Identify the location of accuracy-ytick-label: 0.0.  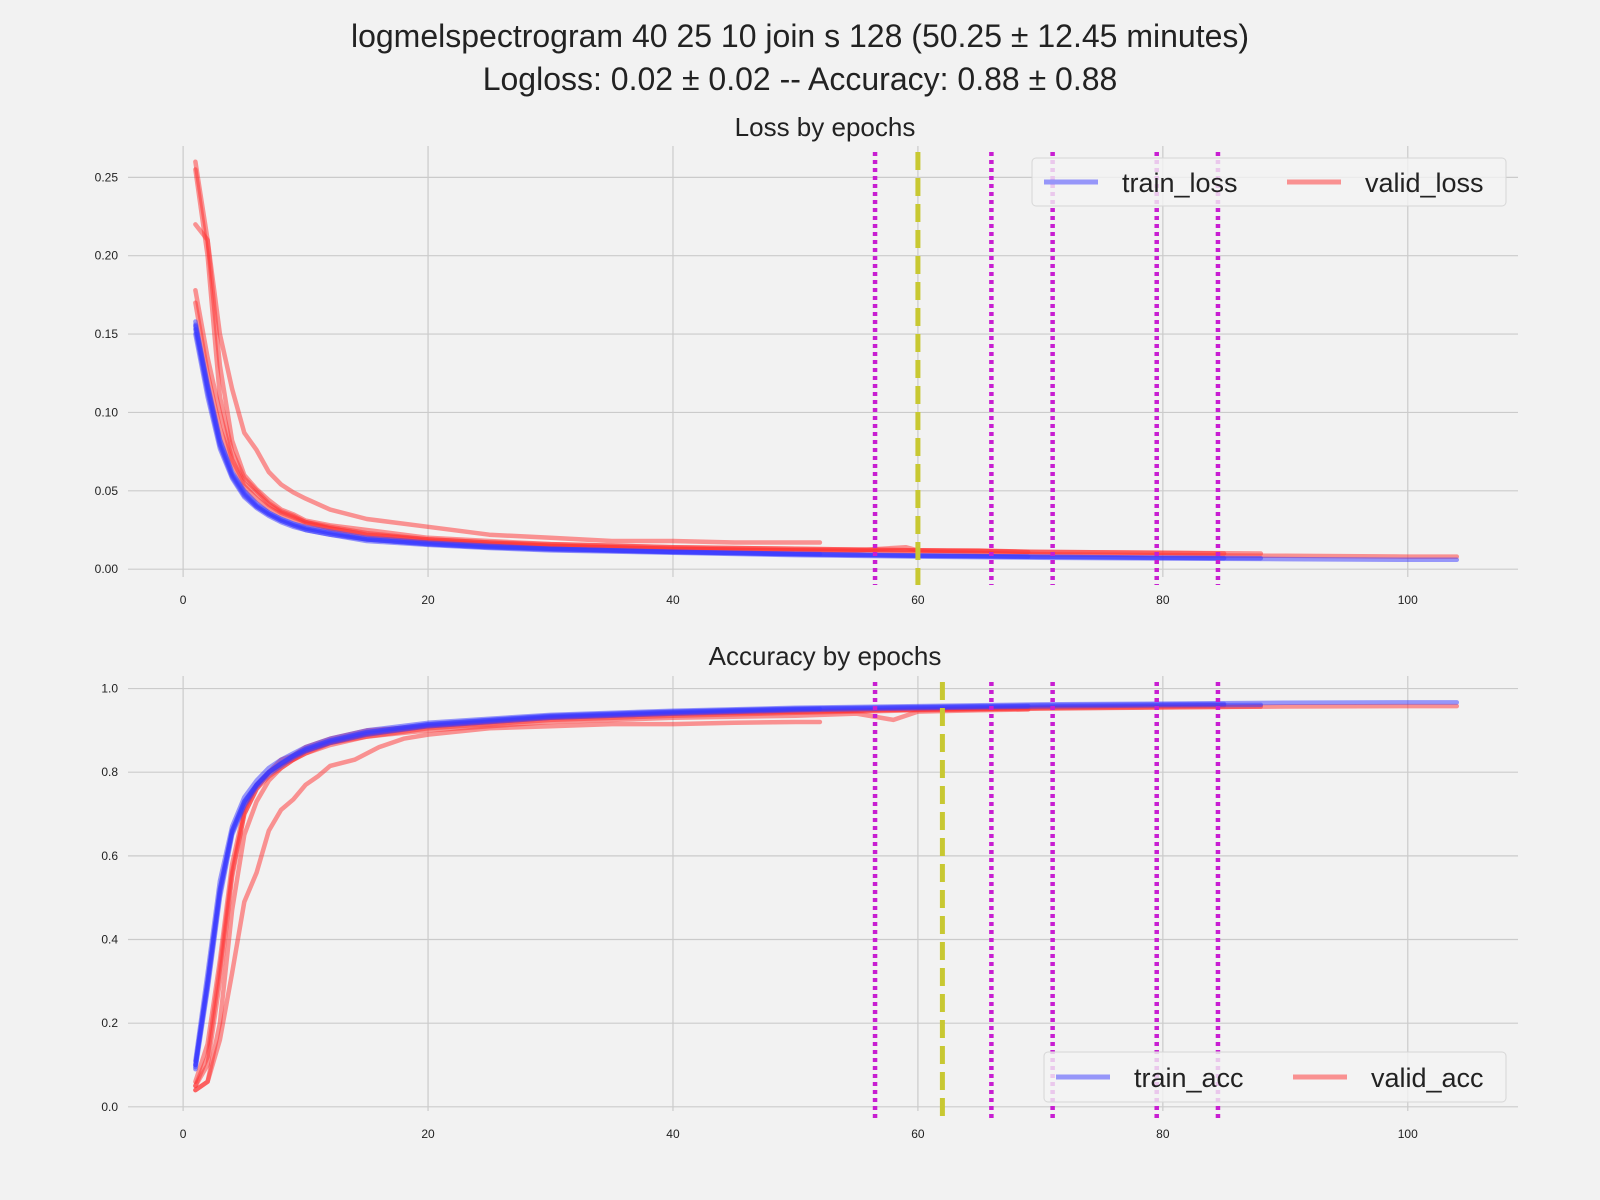
(109, 1107).